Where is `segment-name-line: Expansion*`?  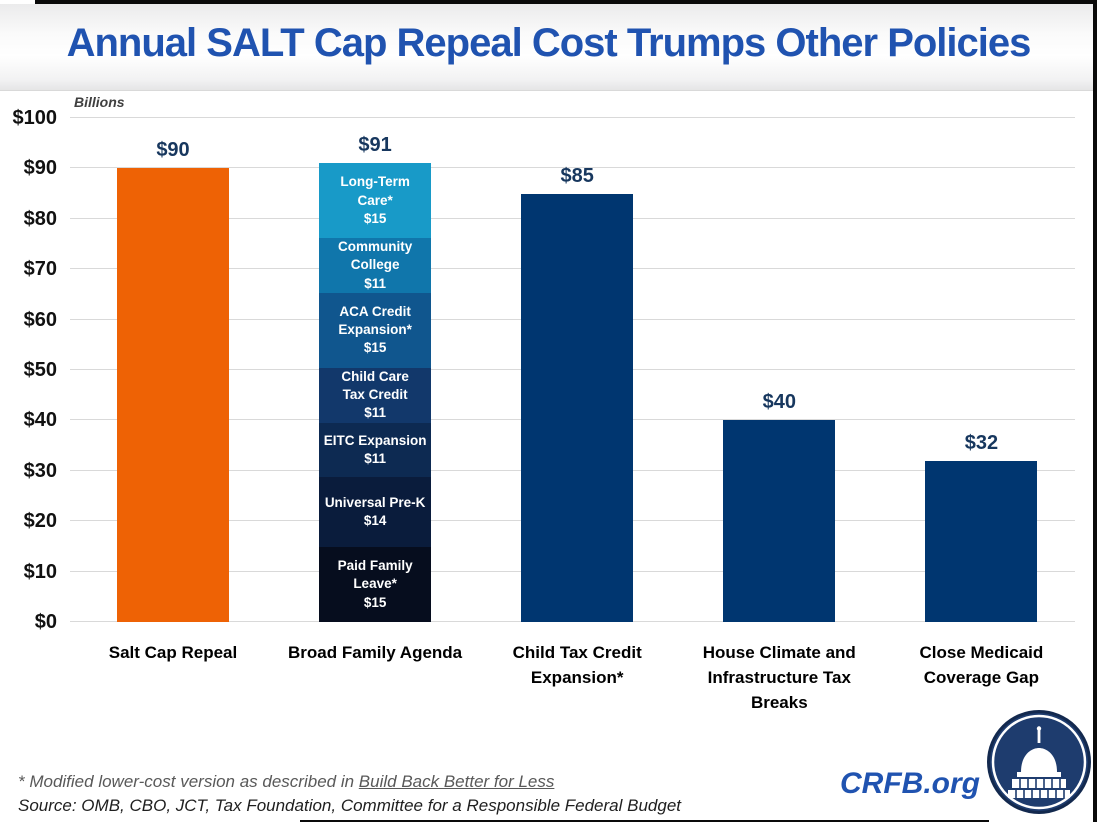 segment-name-line: Expansion* is located at coordinates (375, 330).